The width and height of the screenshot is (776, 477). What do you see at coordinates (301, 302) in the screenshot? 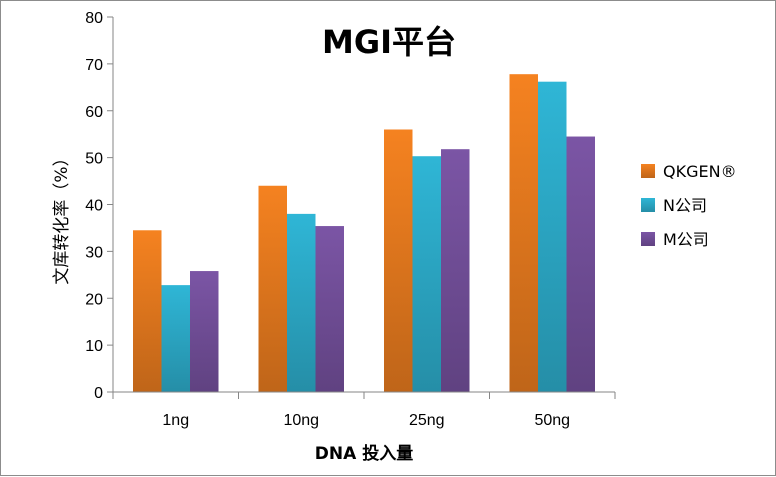
I see `bar-N公司-10ng` at bounding box center [301, 302].